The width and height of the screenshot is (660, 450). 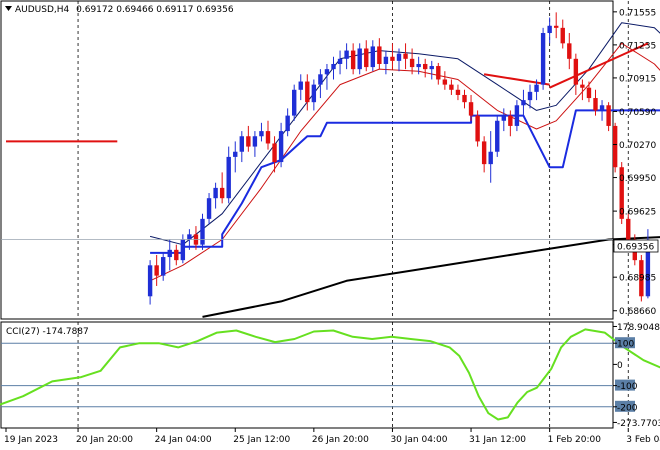 I want to click on cci-tick-label-0: 178.9048, so click(x=638, y=328).